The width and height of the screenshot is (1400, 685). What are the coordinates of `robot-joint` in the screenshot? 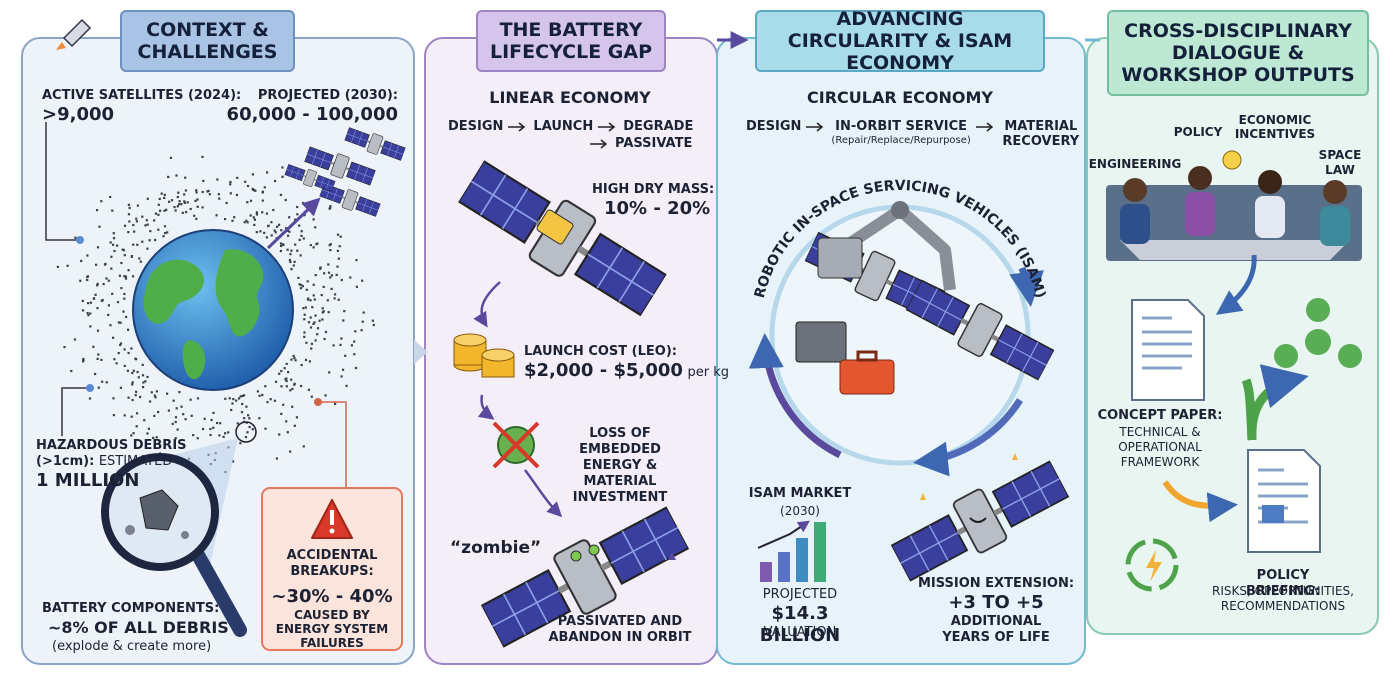 It's located at (900, 210).